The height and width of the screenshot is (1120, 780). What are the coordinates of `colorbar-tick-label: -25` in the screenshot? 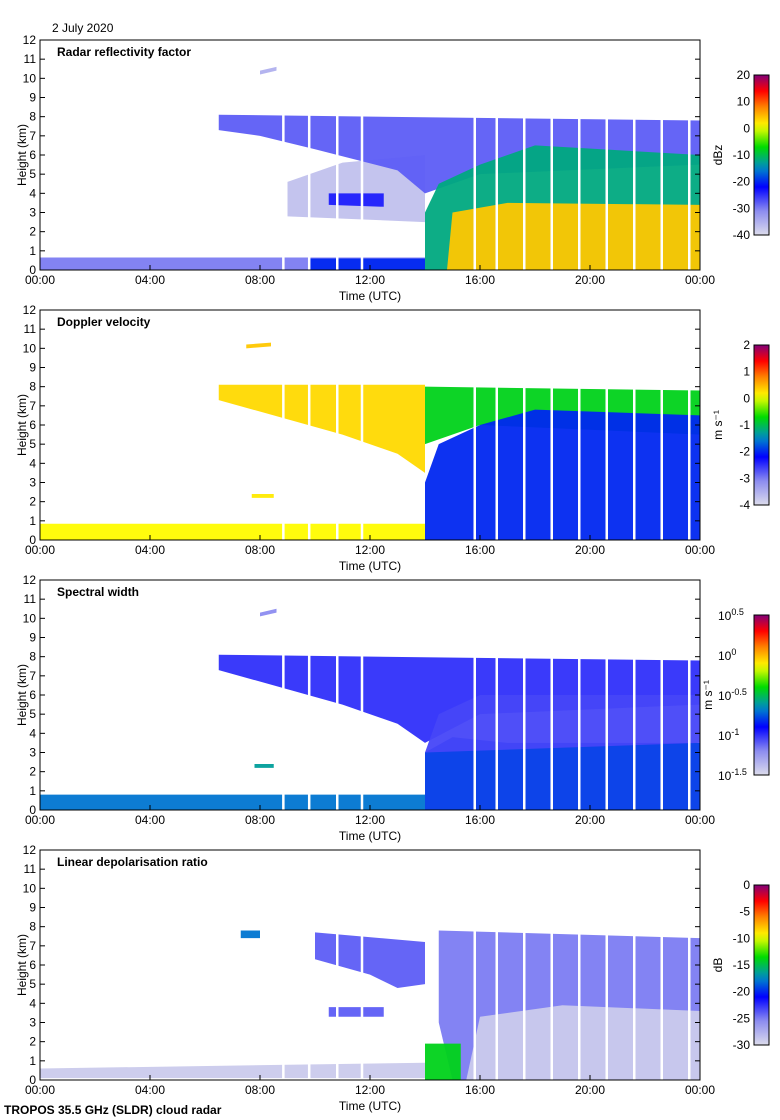 It's located at (742, 1018).